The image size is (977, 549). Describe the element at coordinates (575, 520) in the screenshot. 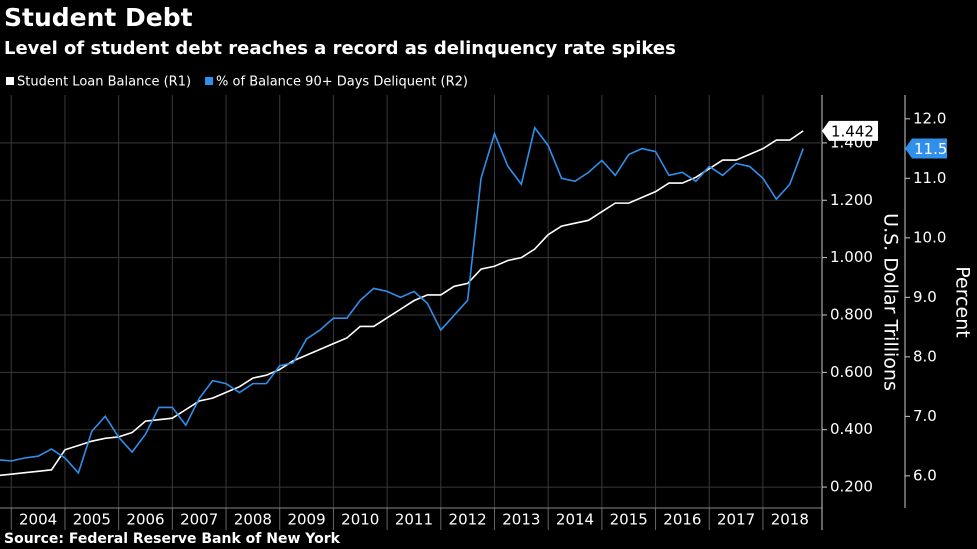

I see `x-tick-label: 2014` at that location.